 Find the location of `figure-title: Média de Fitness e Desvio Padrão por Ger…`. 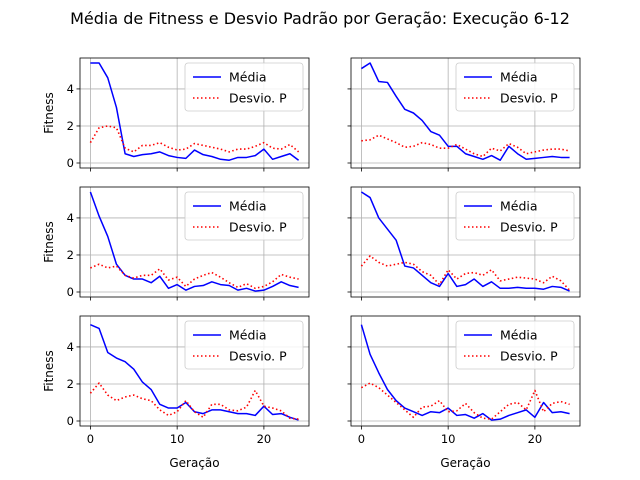

figure-title: Média de Fitness e Desvio Padrão por Ger… is located at coordinates (320, 18).